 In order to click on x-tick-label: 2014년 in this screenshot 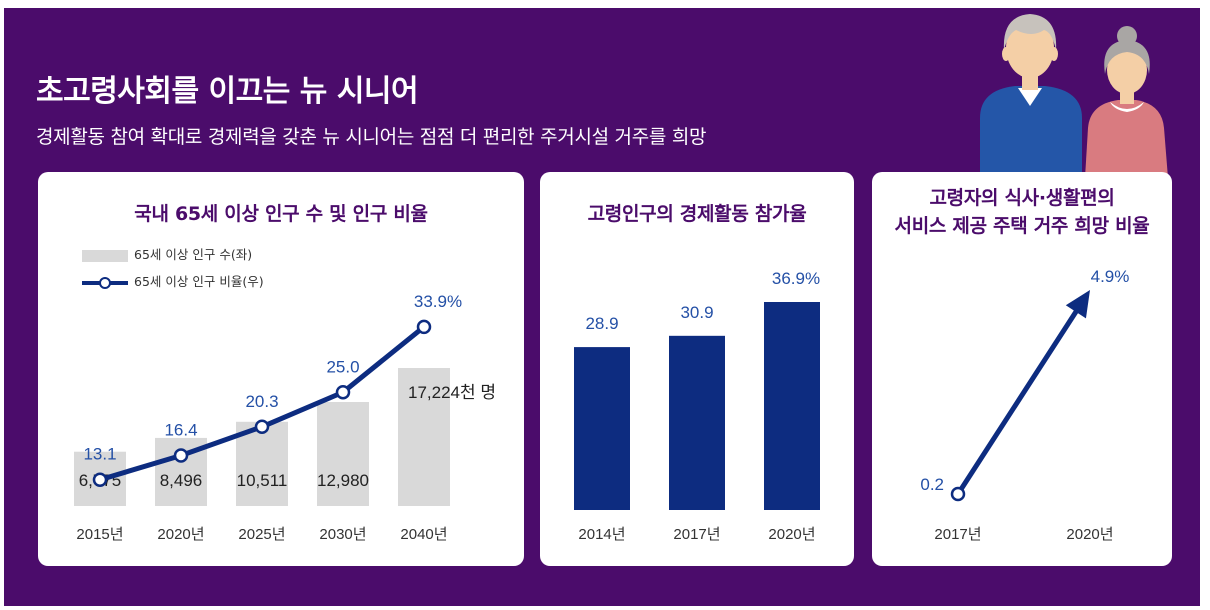, I will do `click(601, 534)`.